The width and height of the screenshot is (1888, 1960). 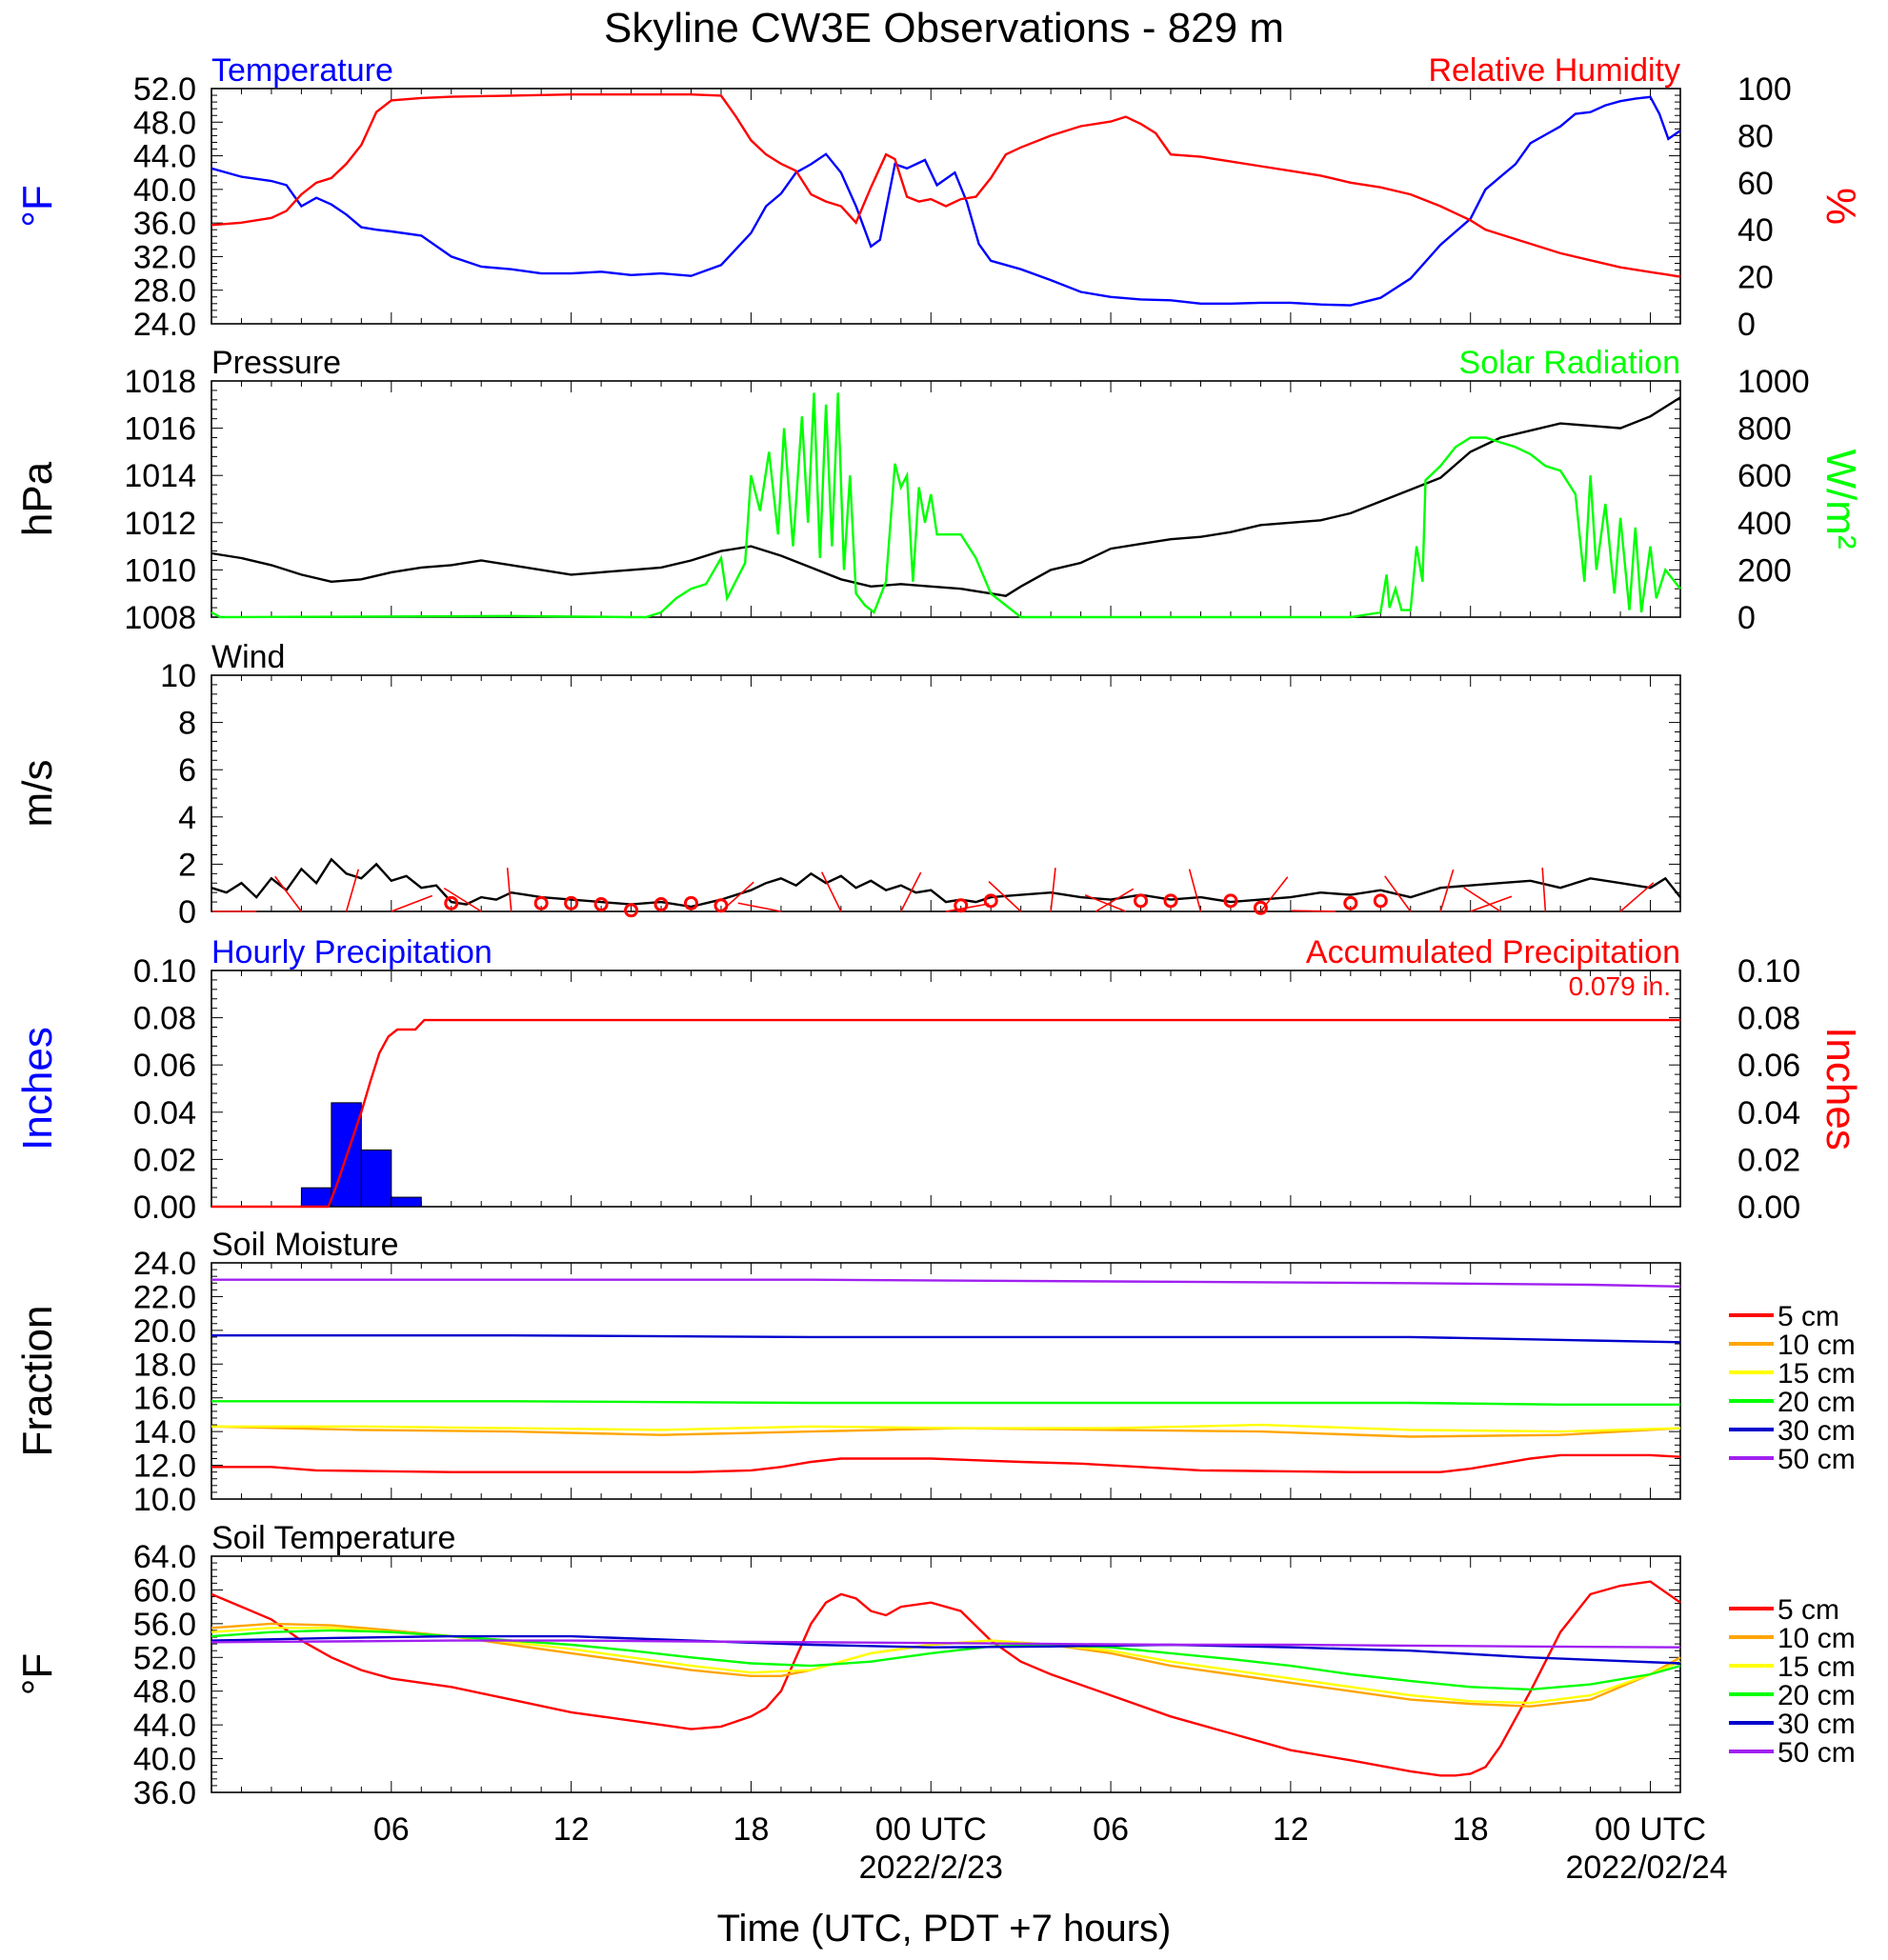 What do you see at coordinates (1764, 89) in the screenshot?
I see `y-right-tick-label: 100` at bounding box center [1764, 89].